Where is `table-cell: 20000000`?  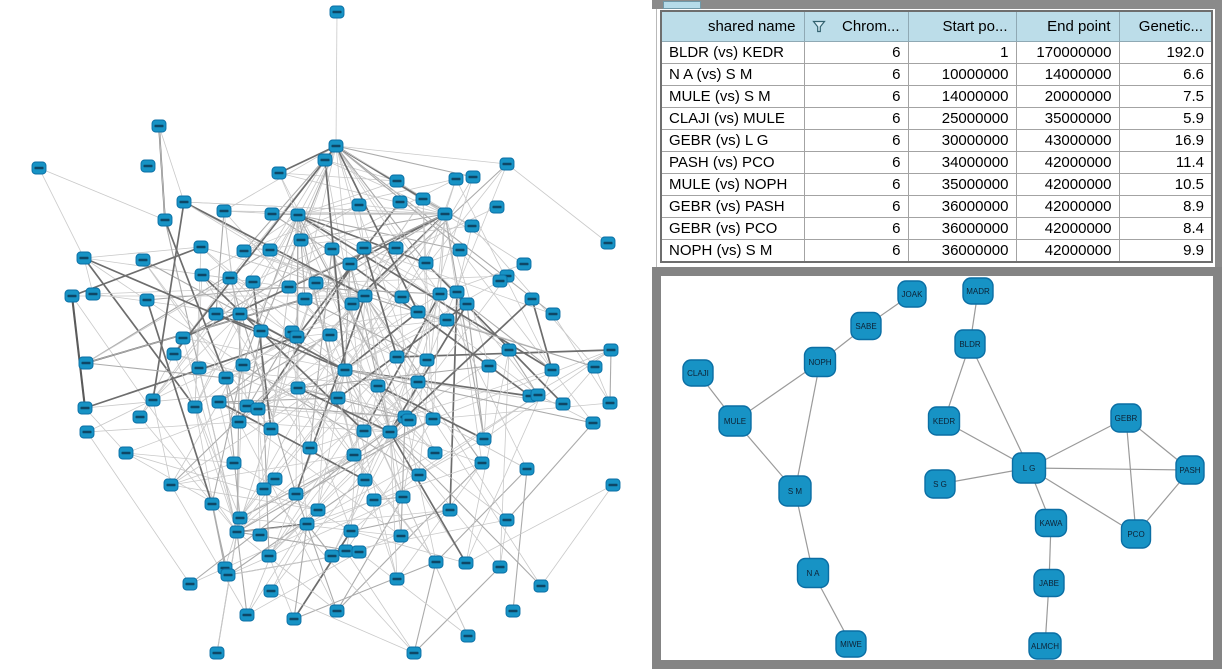
table-cell: 20000000 is located at coordinates (1067, 96).